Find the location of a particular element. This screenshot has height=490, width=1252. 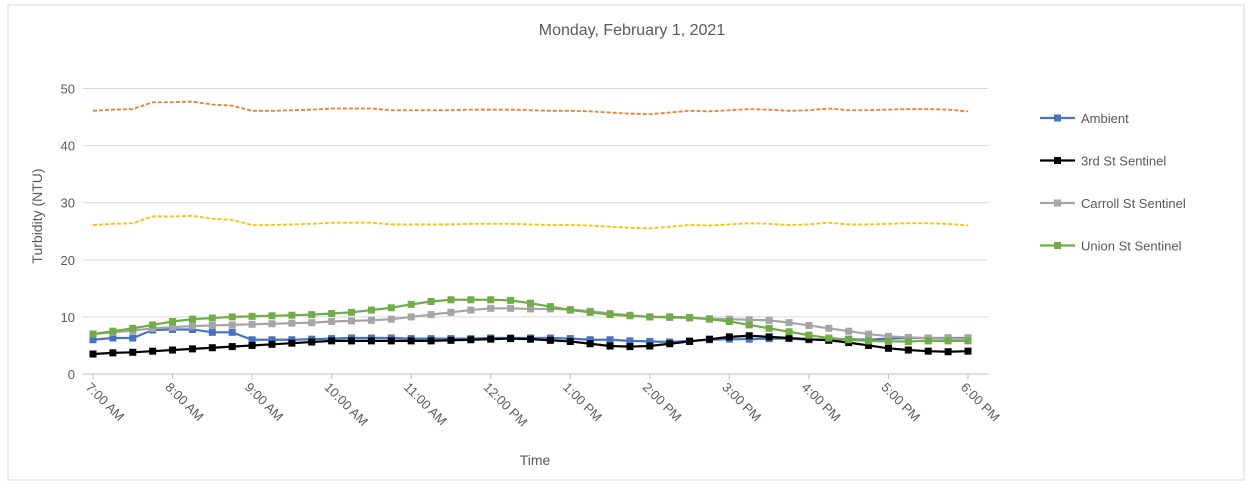

y-tick-label: 10 is located at coordinates (68, 317).